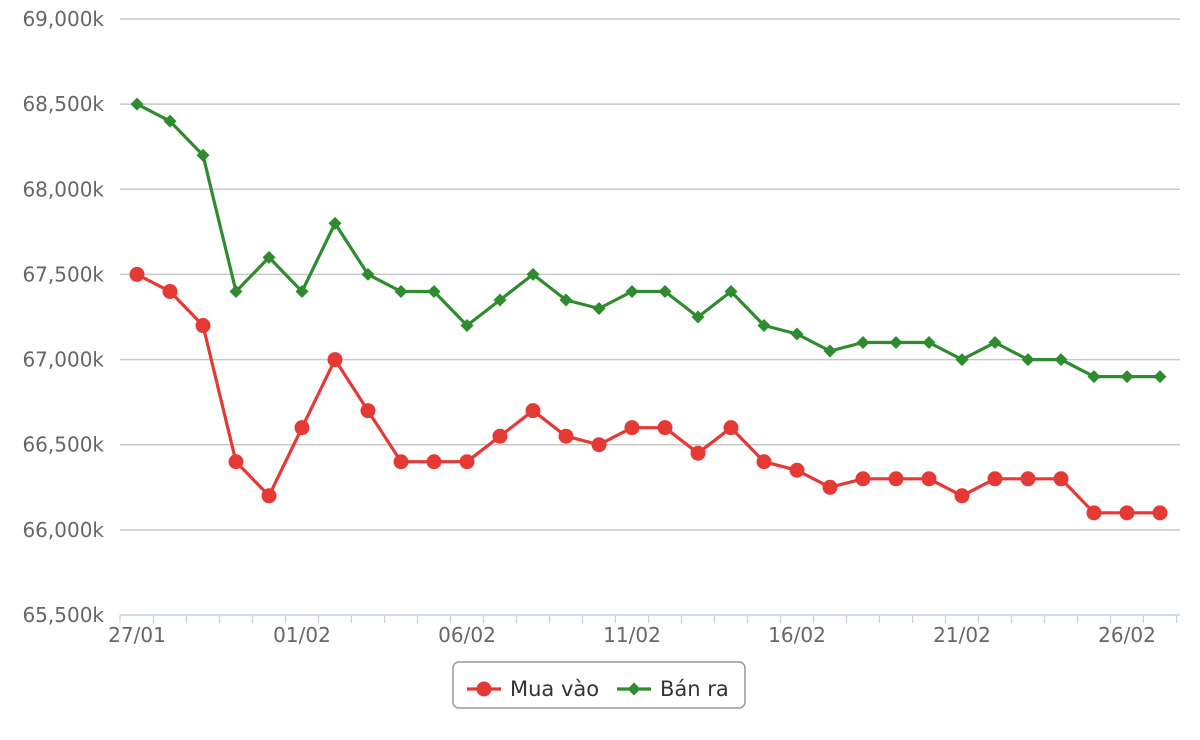  I want to click on legend-label-ban-ra: Bán ra, so click(694, 689).